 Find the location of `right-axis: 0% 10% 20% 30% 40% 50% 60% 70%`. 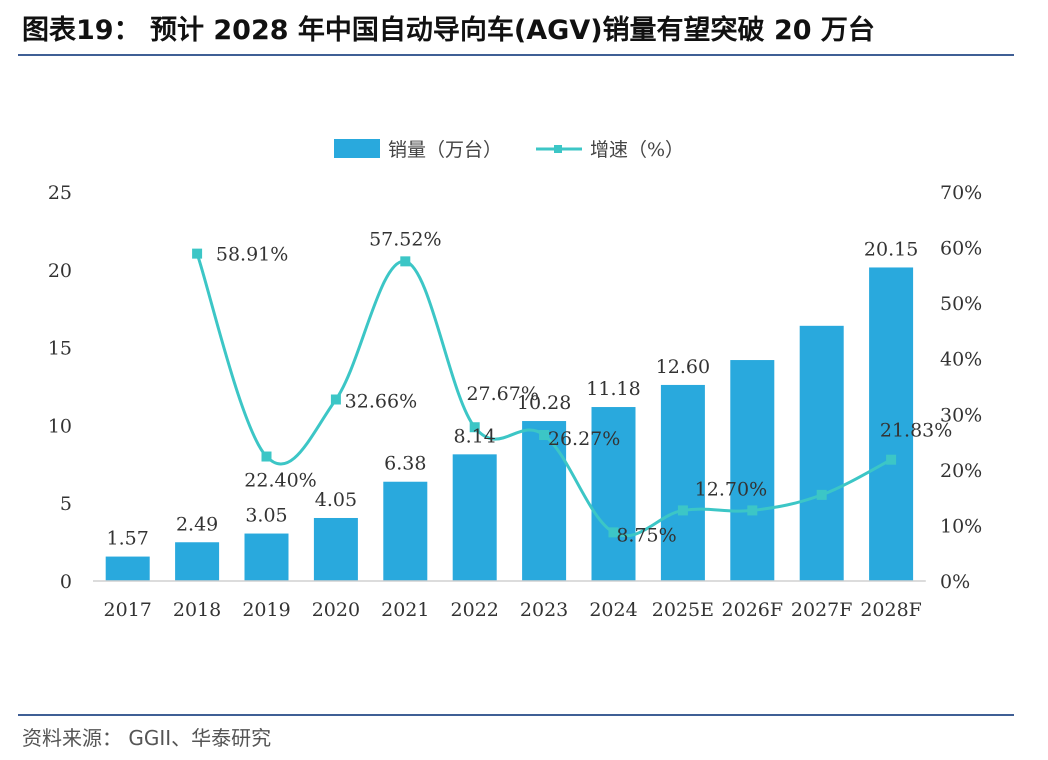

right-axis: 0% 10% 20% 30% 40% 50% 60% 70% is located at coordinates (961, 387).